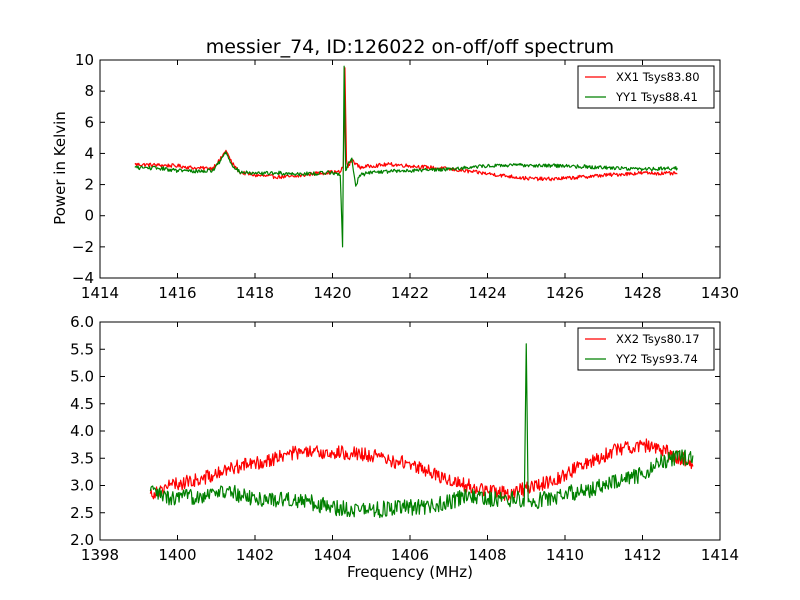 The width and height of the screenshot is (800, 600). Describe the element at coordinates (410, 572) in the screenshot. I see `x-axis-label: Frequency (MHz)` at that location.